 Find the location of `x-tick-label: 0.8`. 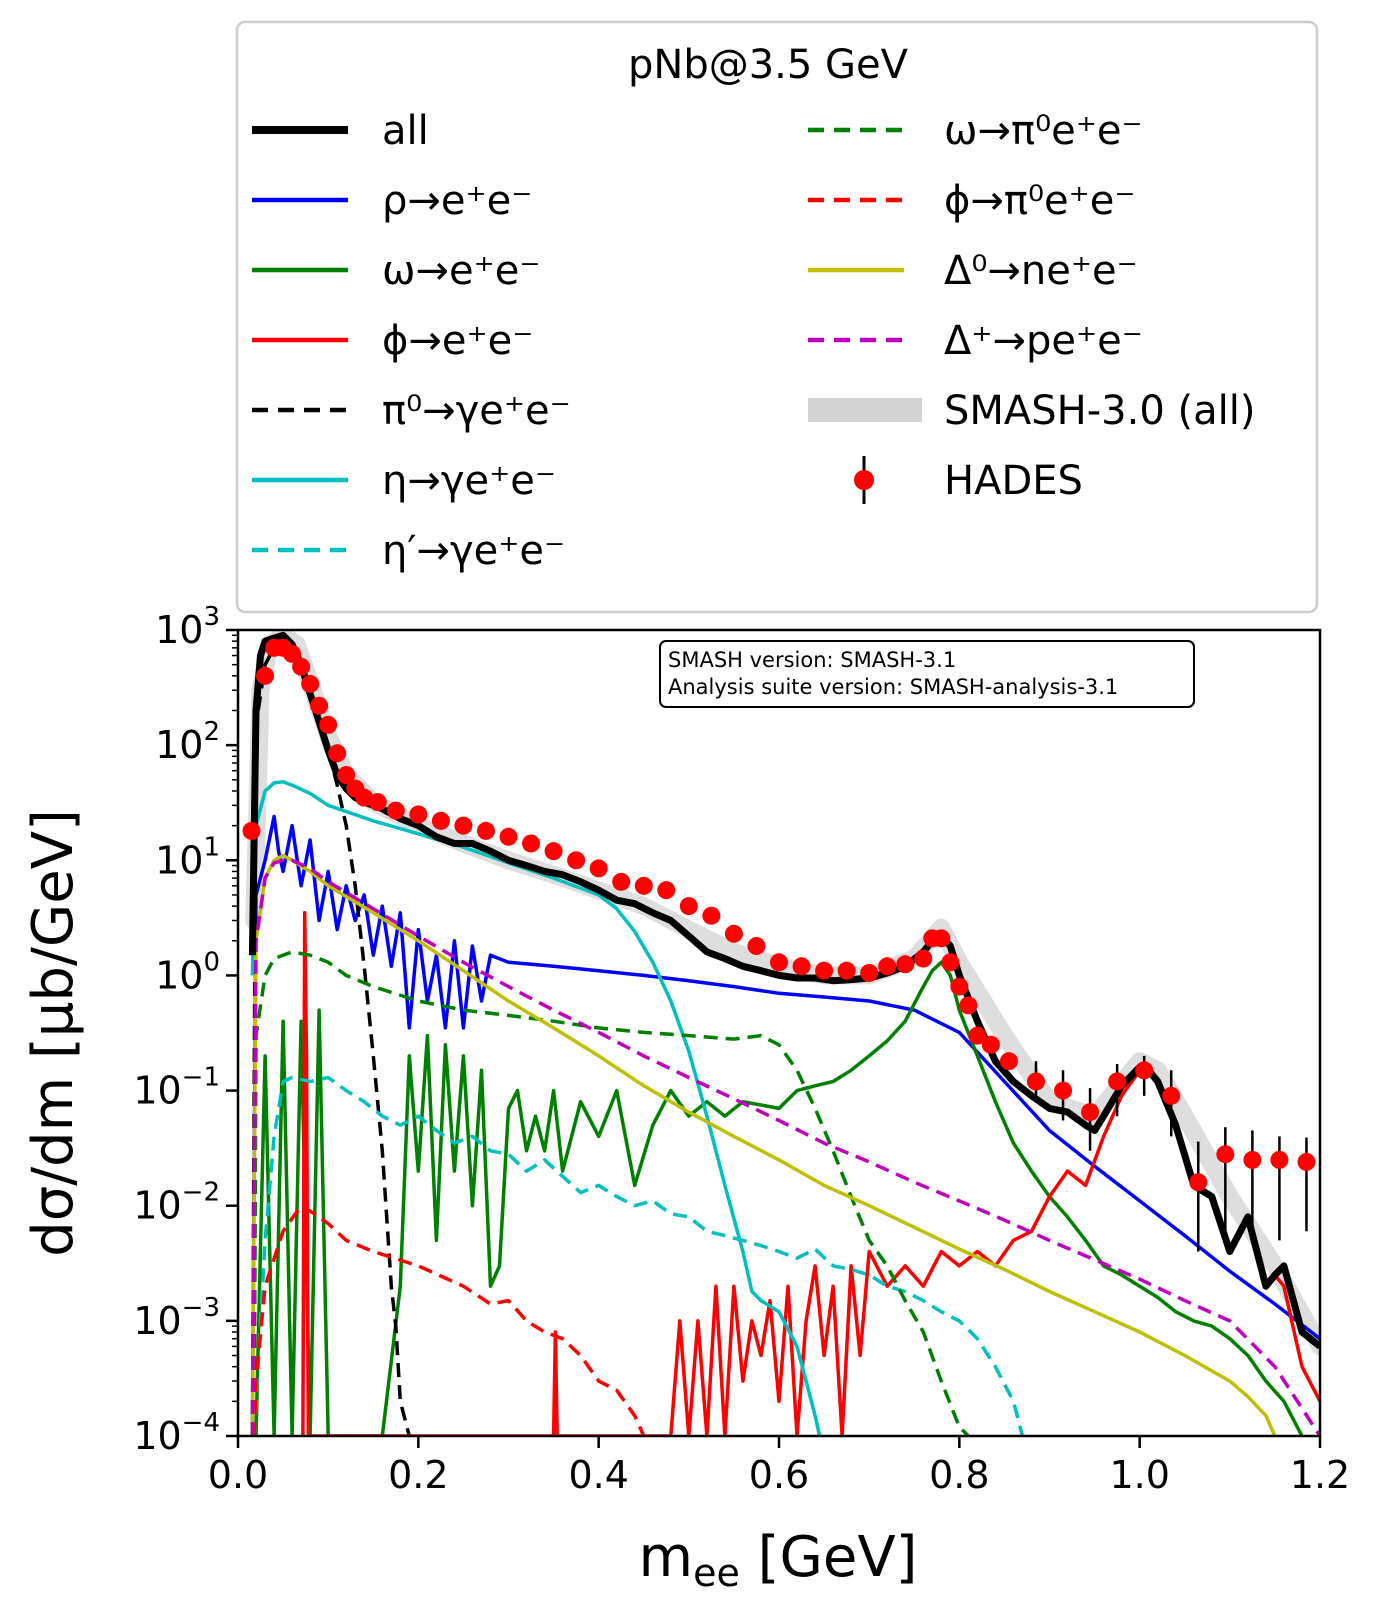

x-tick-label: 0.8 is located at coordinates (959, 1475).